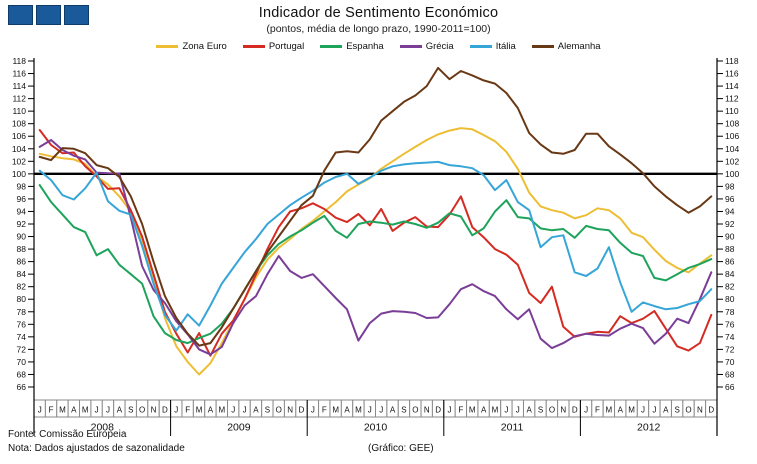 The height and width of the screenshot is (464, 757). I want to click on y-axis-label-left: 100, so click(19, 174).